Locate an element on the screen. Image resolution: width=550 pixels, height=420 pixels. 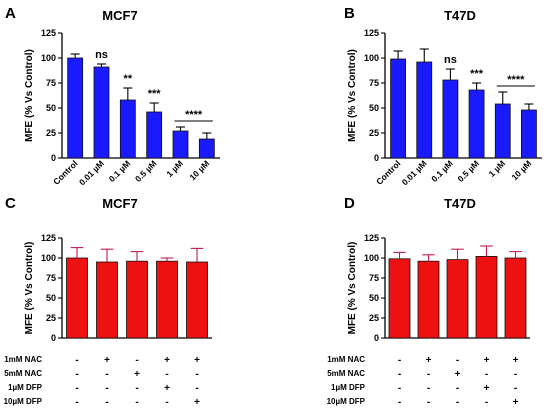
panel-letter: C is located at coordinates (10, 203).